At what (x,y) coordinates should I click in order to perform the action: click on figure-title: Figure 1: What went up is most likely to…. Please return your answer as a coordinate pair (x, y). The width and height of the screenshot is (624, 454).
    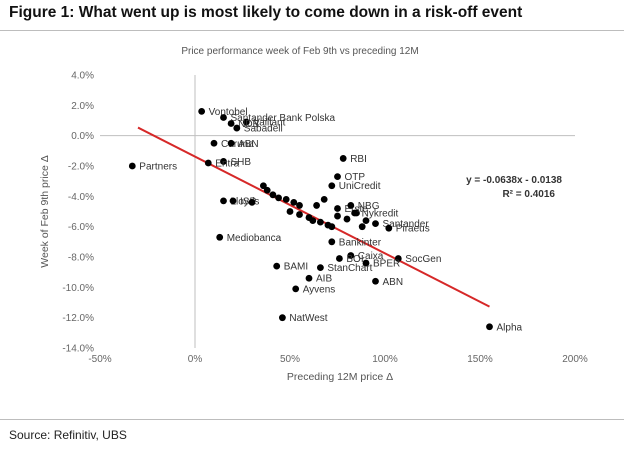
    Looking at the image, I should click on (266, 12).